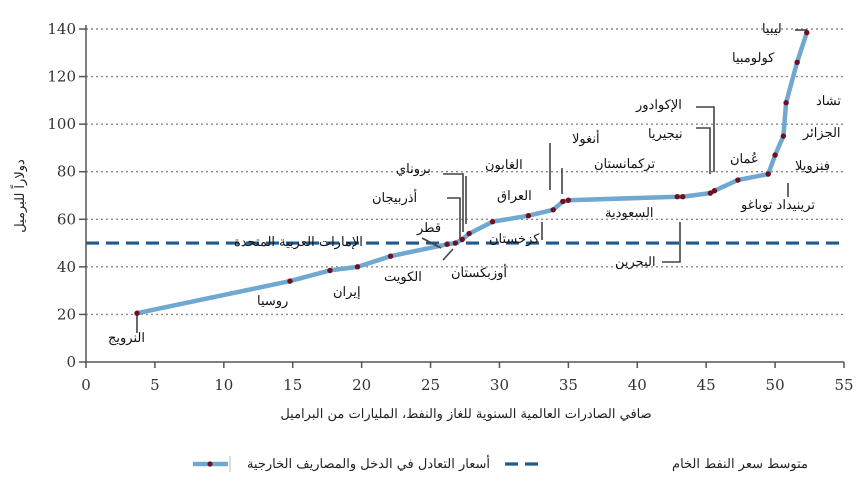  I want to click on y-tick-label: 100, so click(61, 124).